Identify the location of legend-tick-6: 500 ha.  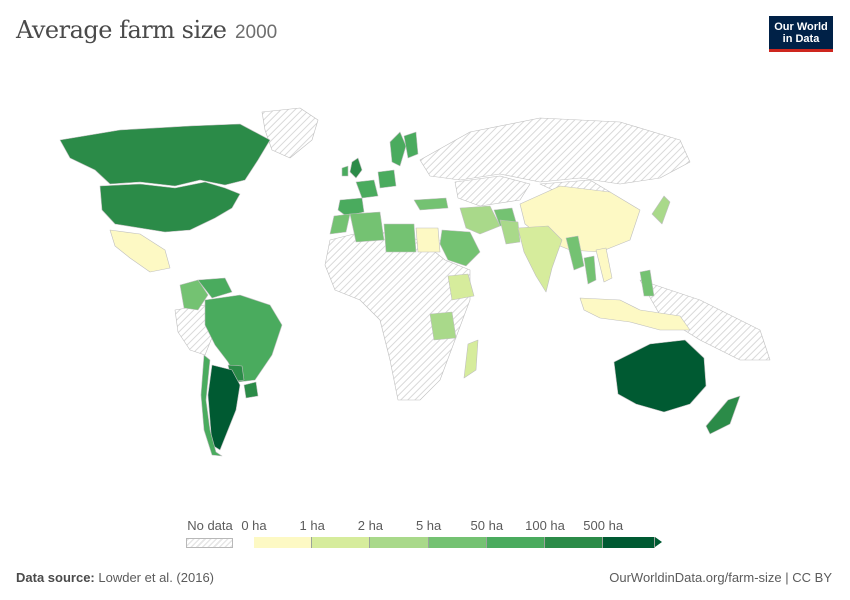
(603, 525).